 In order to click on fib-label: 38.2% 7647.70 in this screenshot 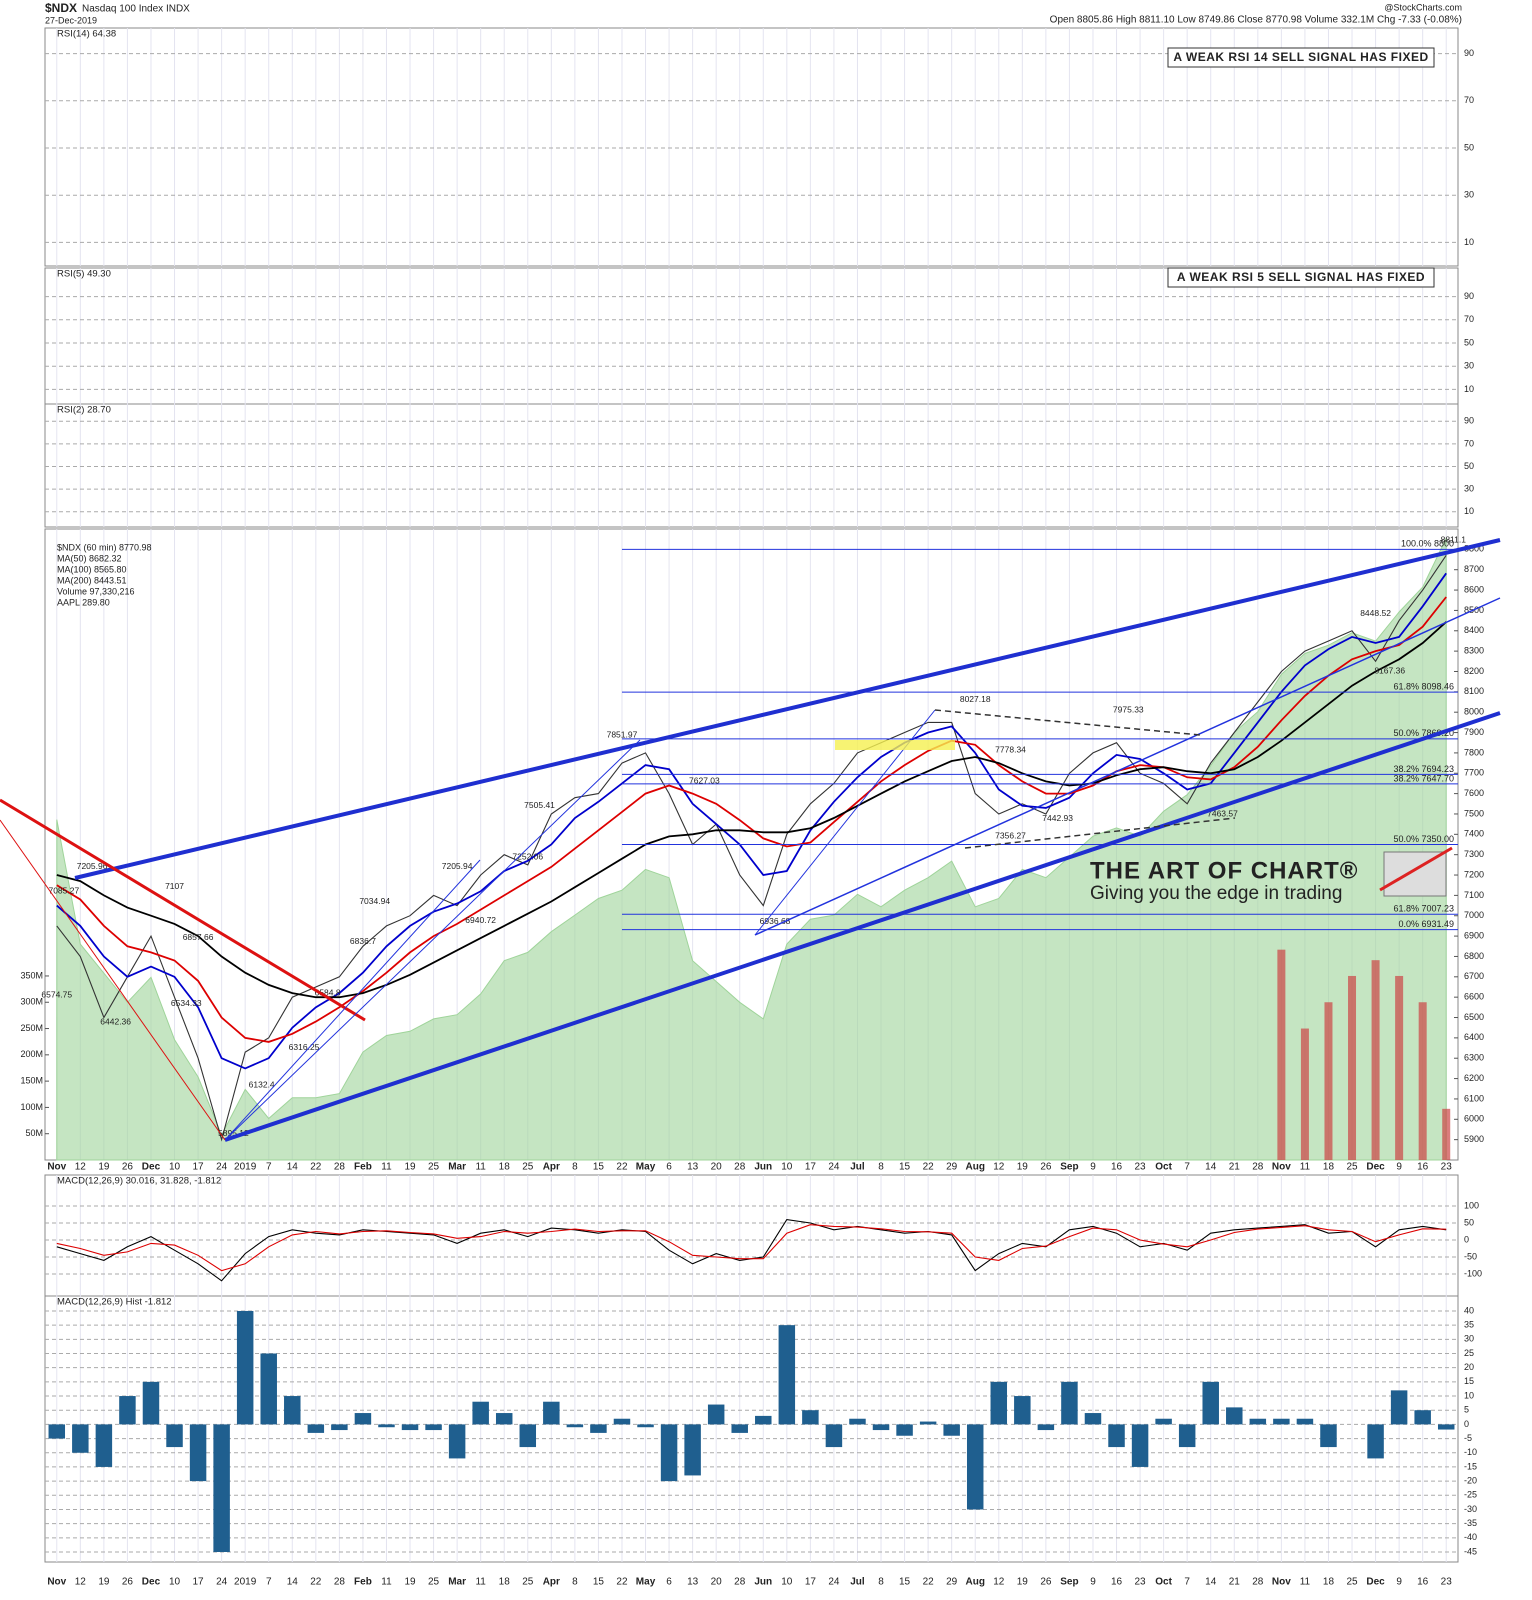, I will do `click(1423, 778)`.